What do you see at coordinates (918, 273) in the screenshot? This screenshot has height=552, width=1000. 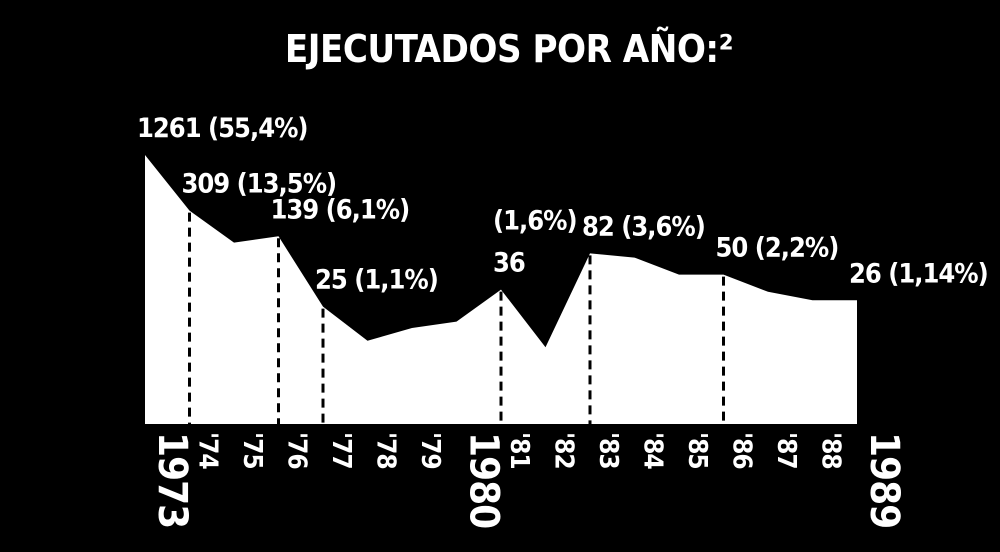 I see `data-label: 26 (1,14%)` at bounding box center [918, 273].